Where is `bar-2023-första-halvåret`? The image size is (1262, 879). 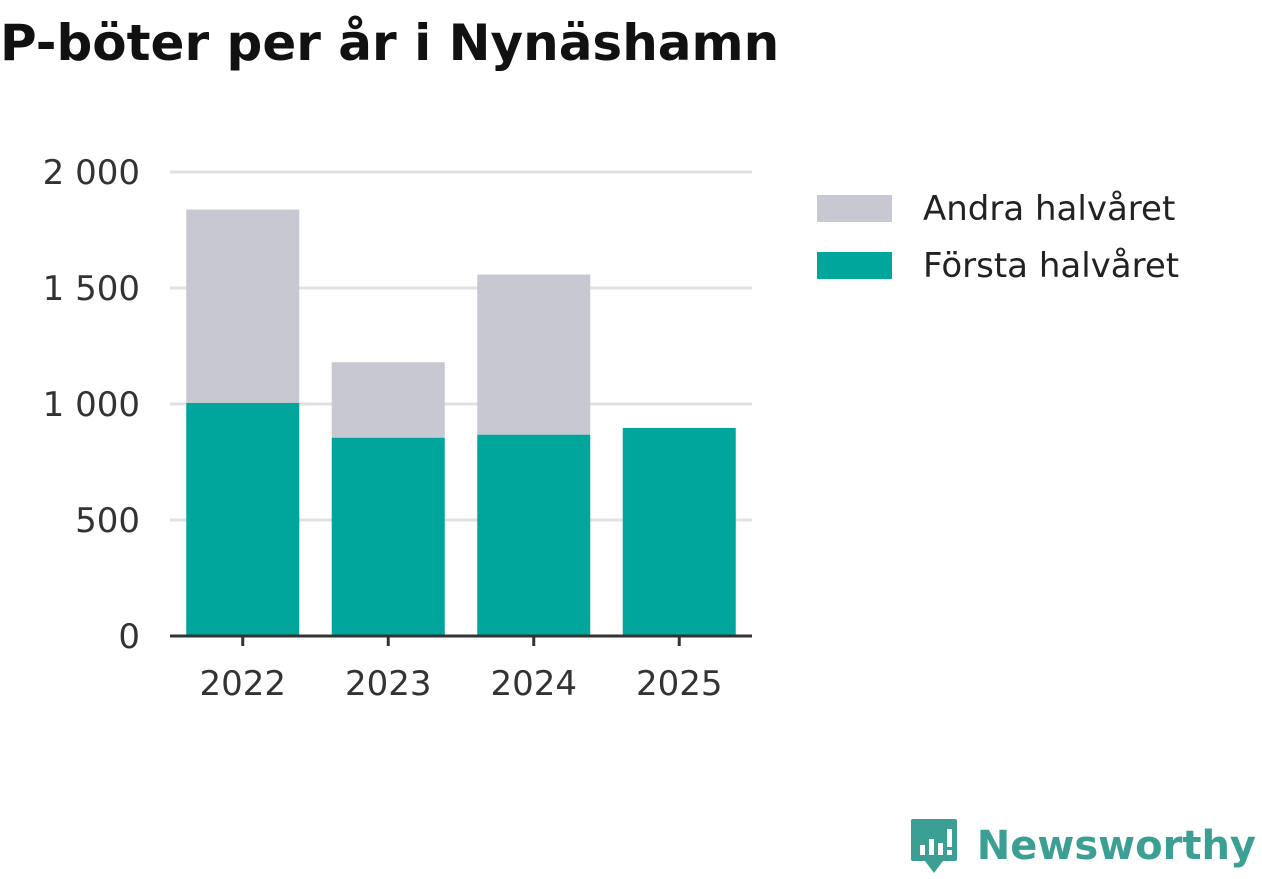 bar-2023-första-halvåret is located at coordinates (388, 536).